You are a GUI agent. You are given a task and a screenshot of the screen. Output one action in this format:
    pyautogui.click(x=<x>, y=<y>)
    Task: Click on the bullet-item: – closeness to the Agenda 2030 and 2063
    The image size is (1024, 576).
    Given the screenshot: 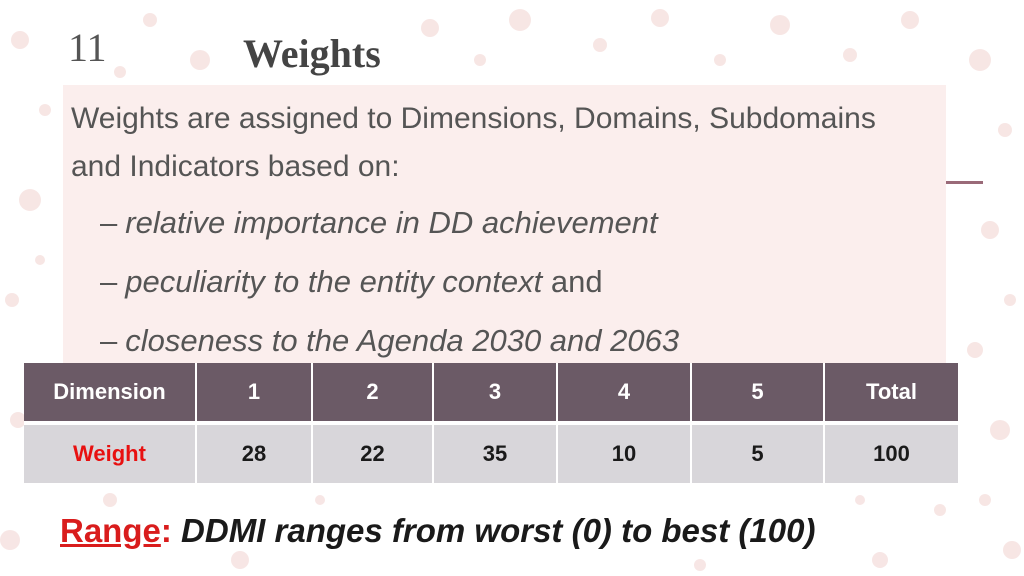 What is the action you would take?
    pyautogui.click(x=389, y=341)
    